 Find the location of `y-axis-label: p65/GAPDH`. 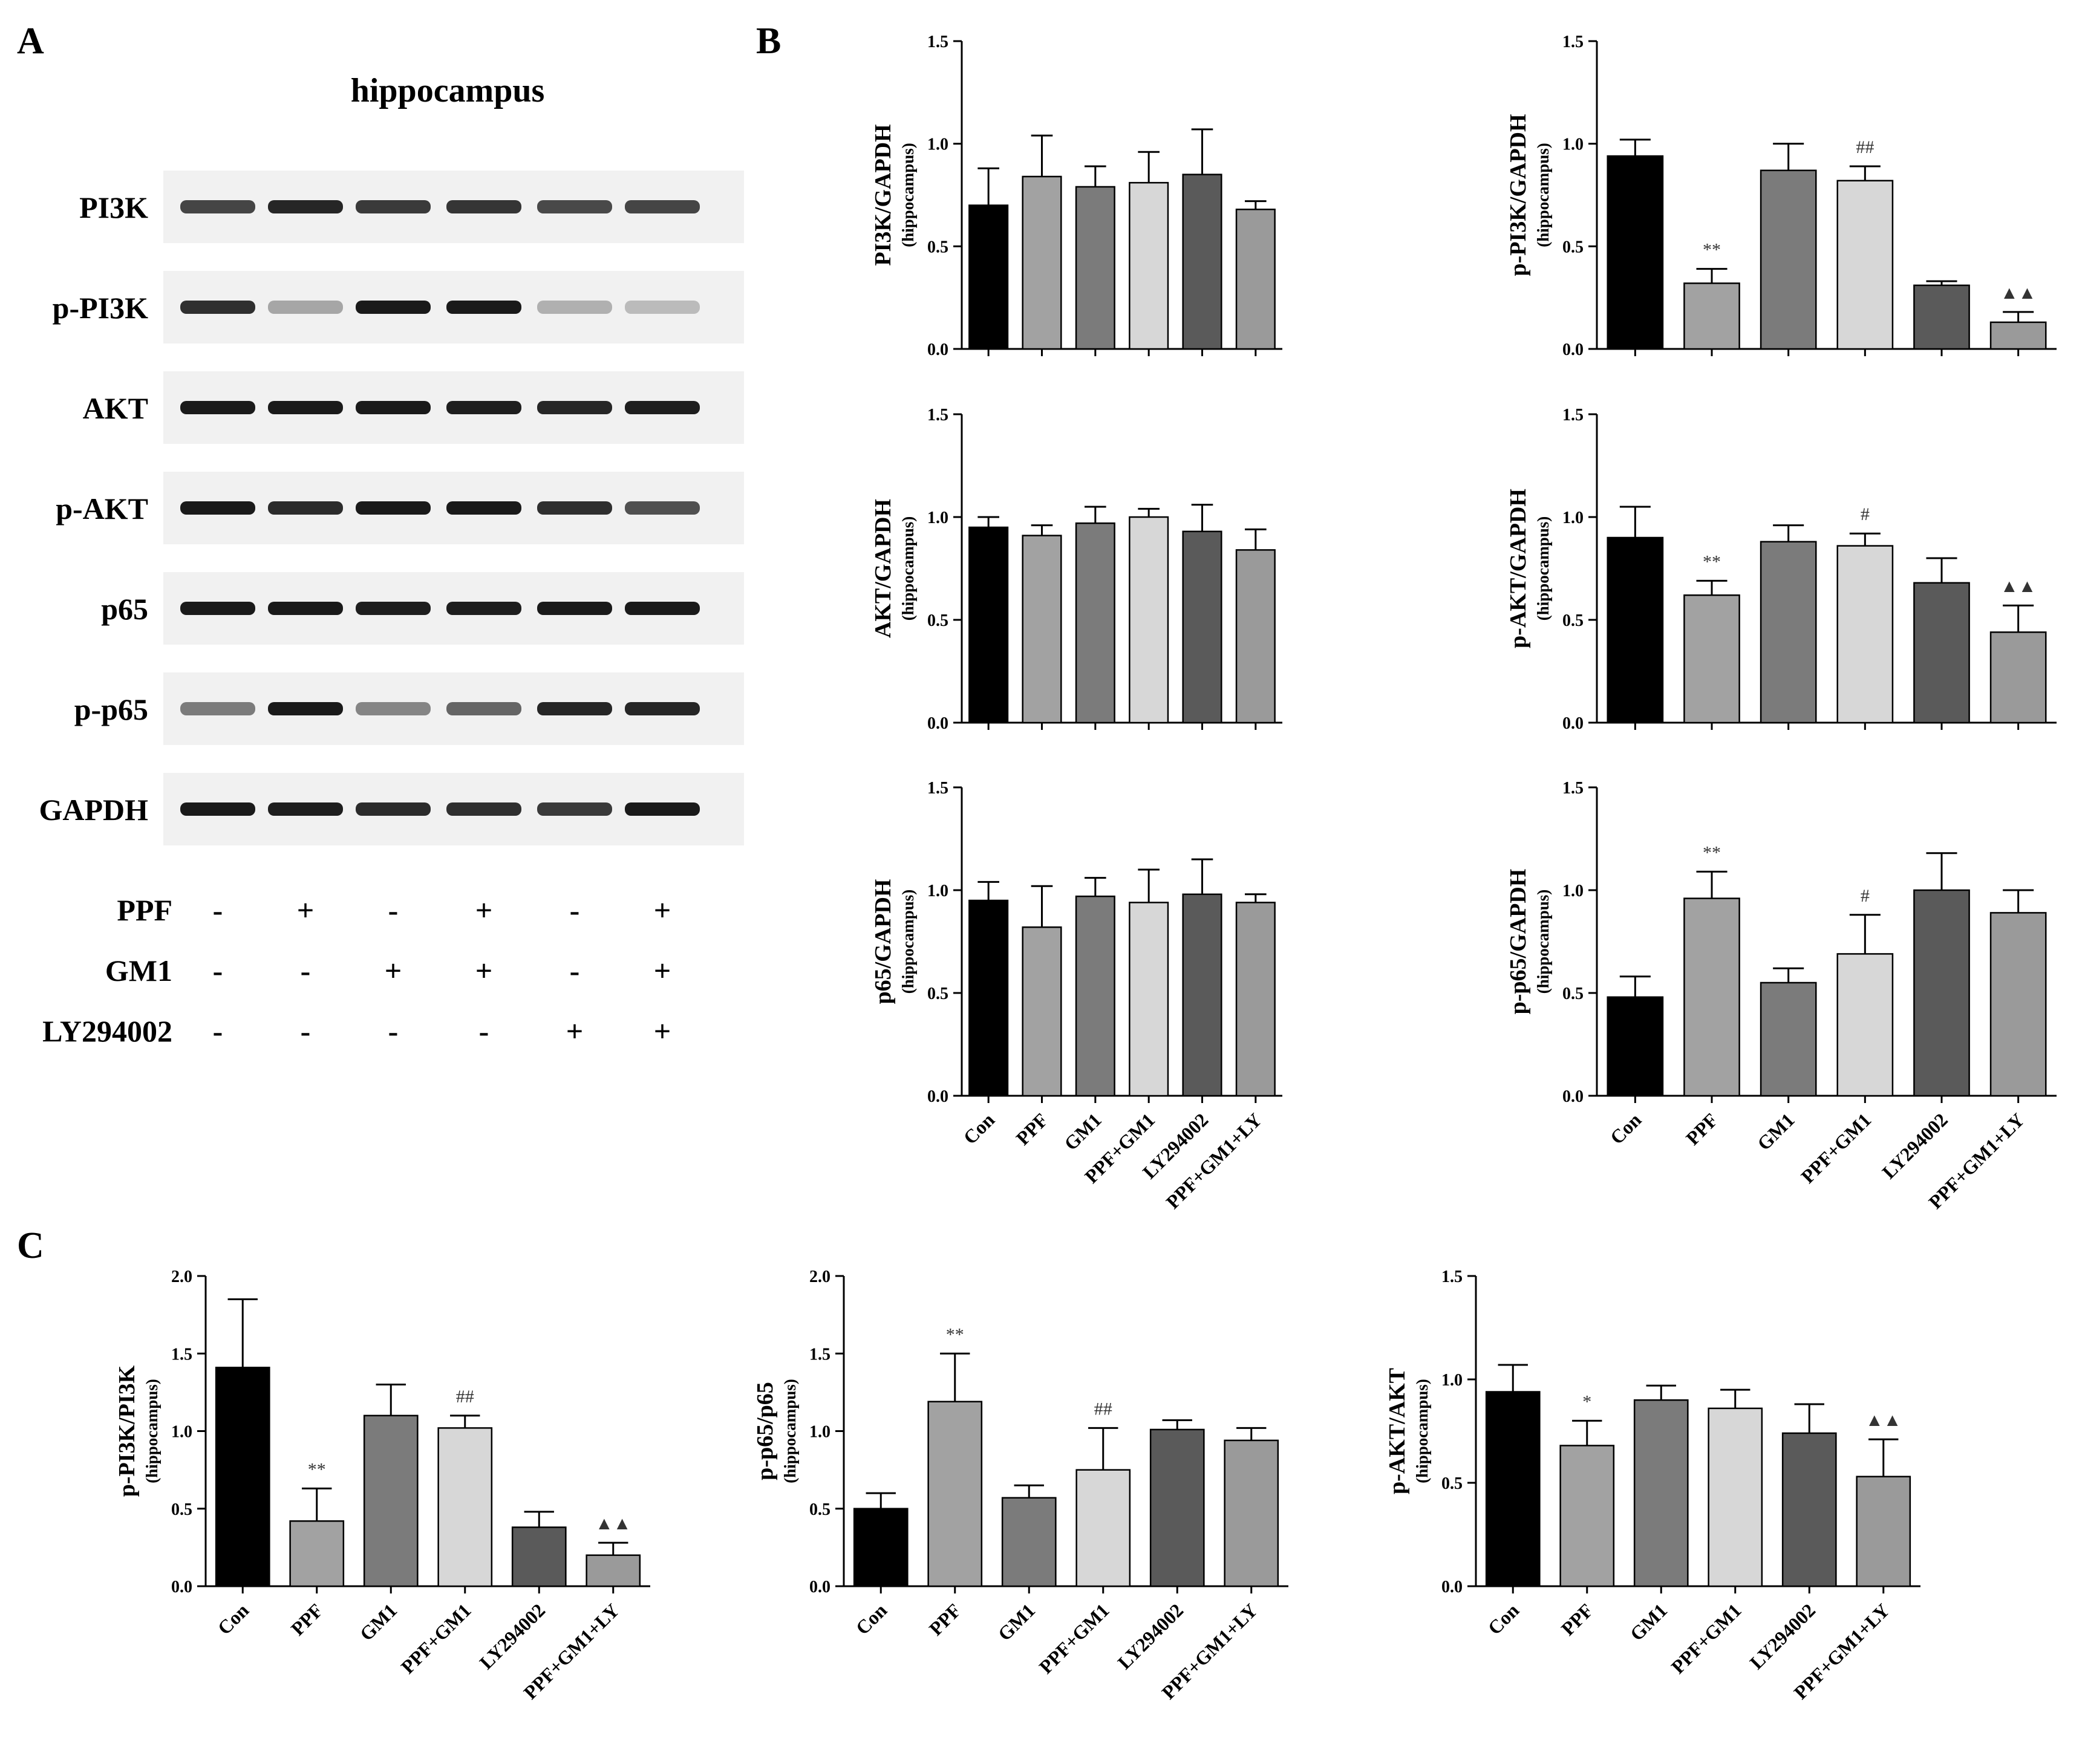

y-axis-label: p65/GAPDH is located at coordinates (883, 941).